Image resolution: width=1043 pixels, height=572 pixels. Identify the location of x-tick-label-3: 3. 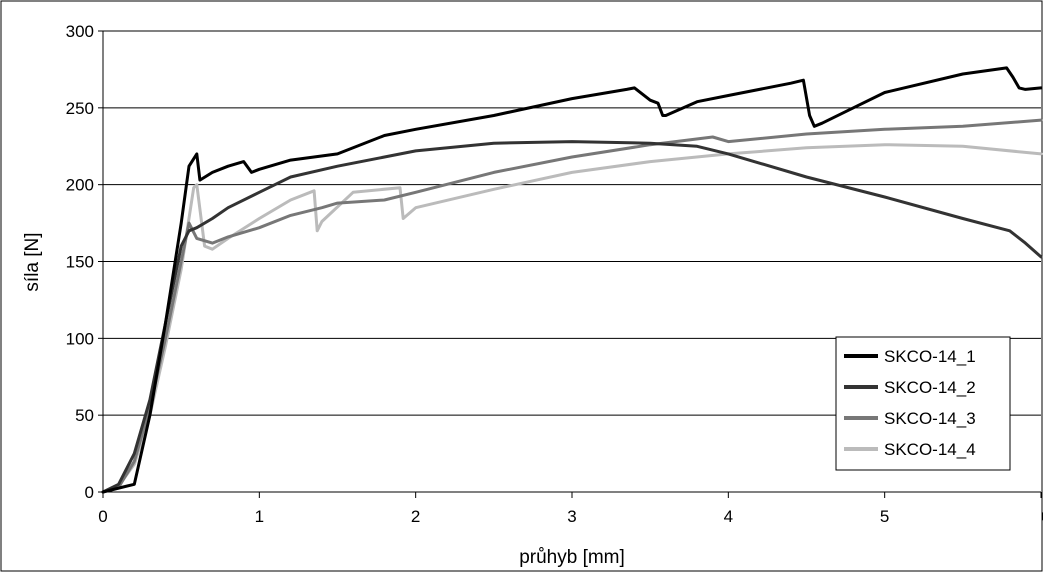
(571, 516).